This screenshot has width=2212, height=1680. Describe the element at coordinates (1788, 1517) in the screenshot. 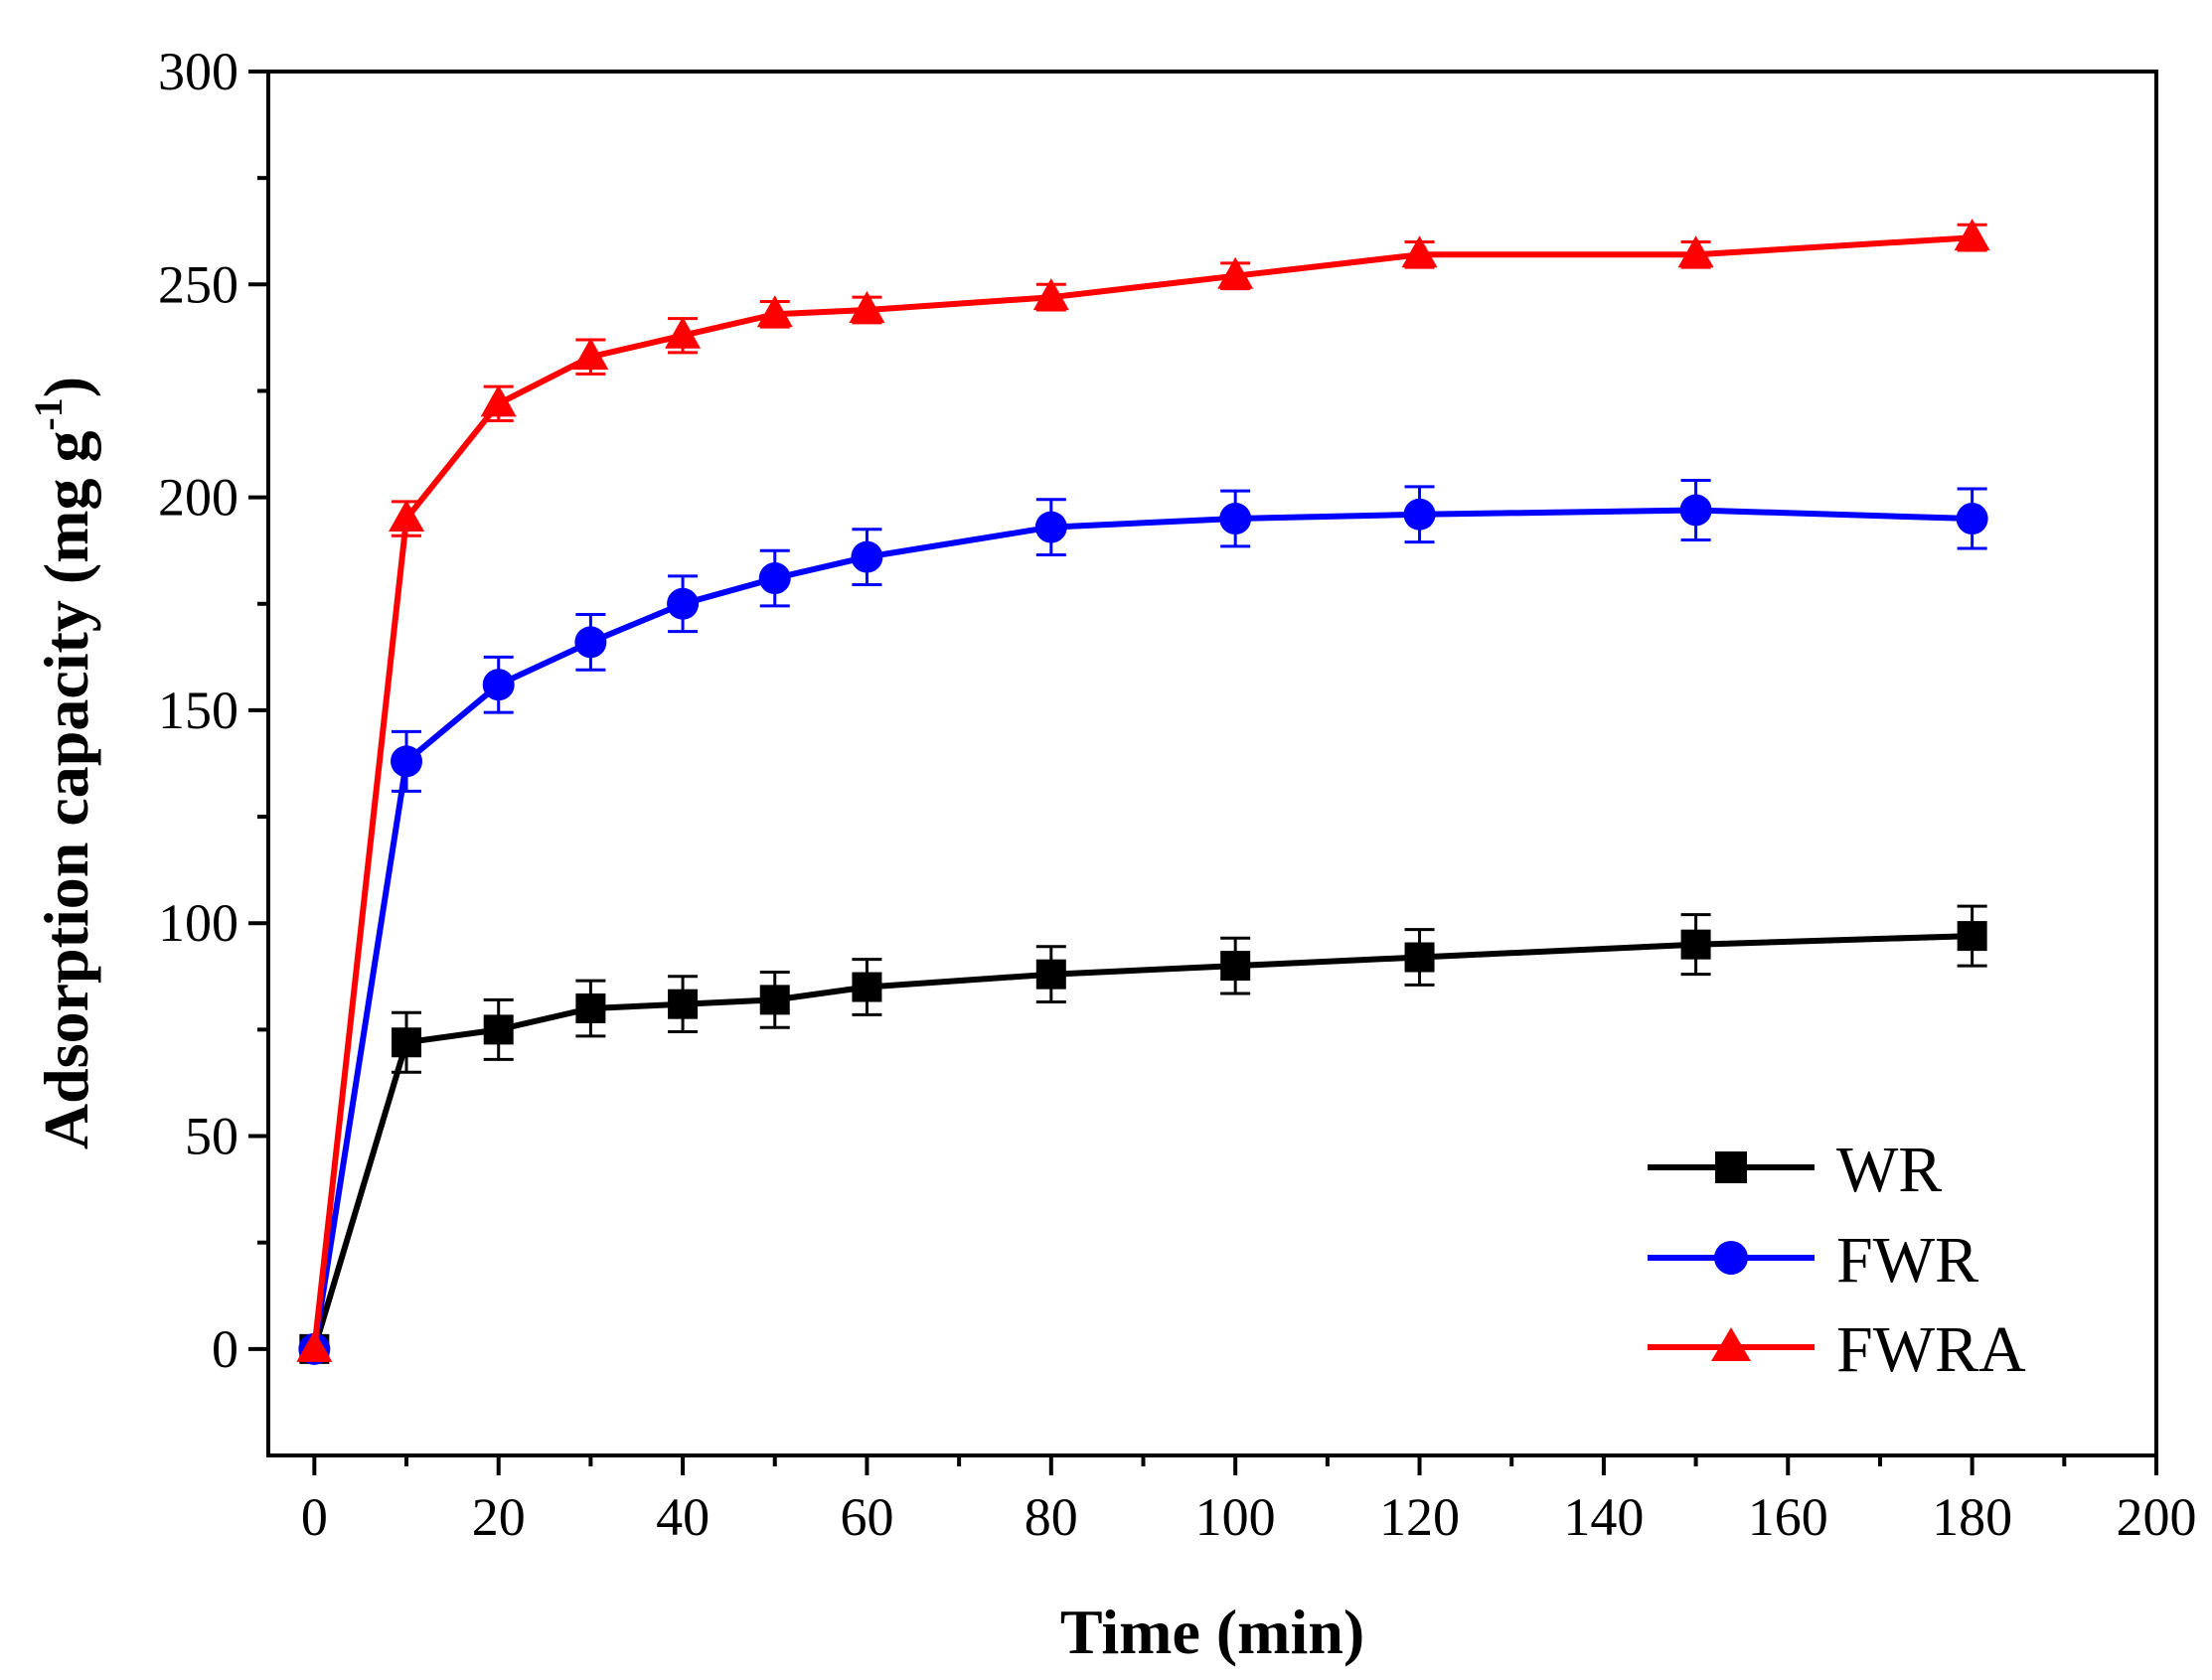

I see `x-tick-label: 160` at that location.